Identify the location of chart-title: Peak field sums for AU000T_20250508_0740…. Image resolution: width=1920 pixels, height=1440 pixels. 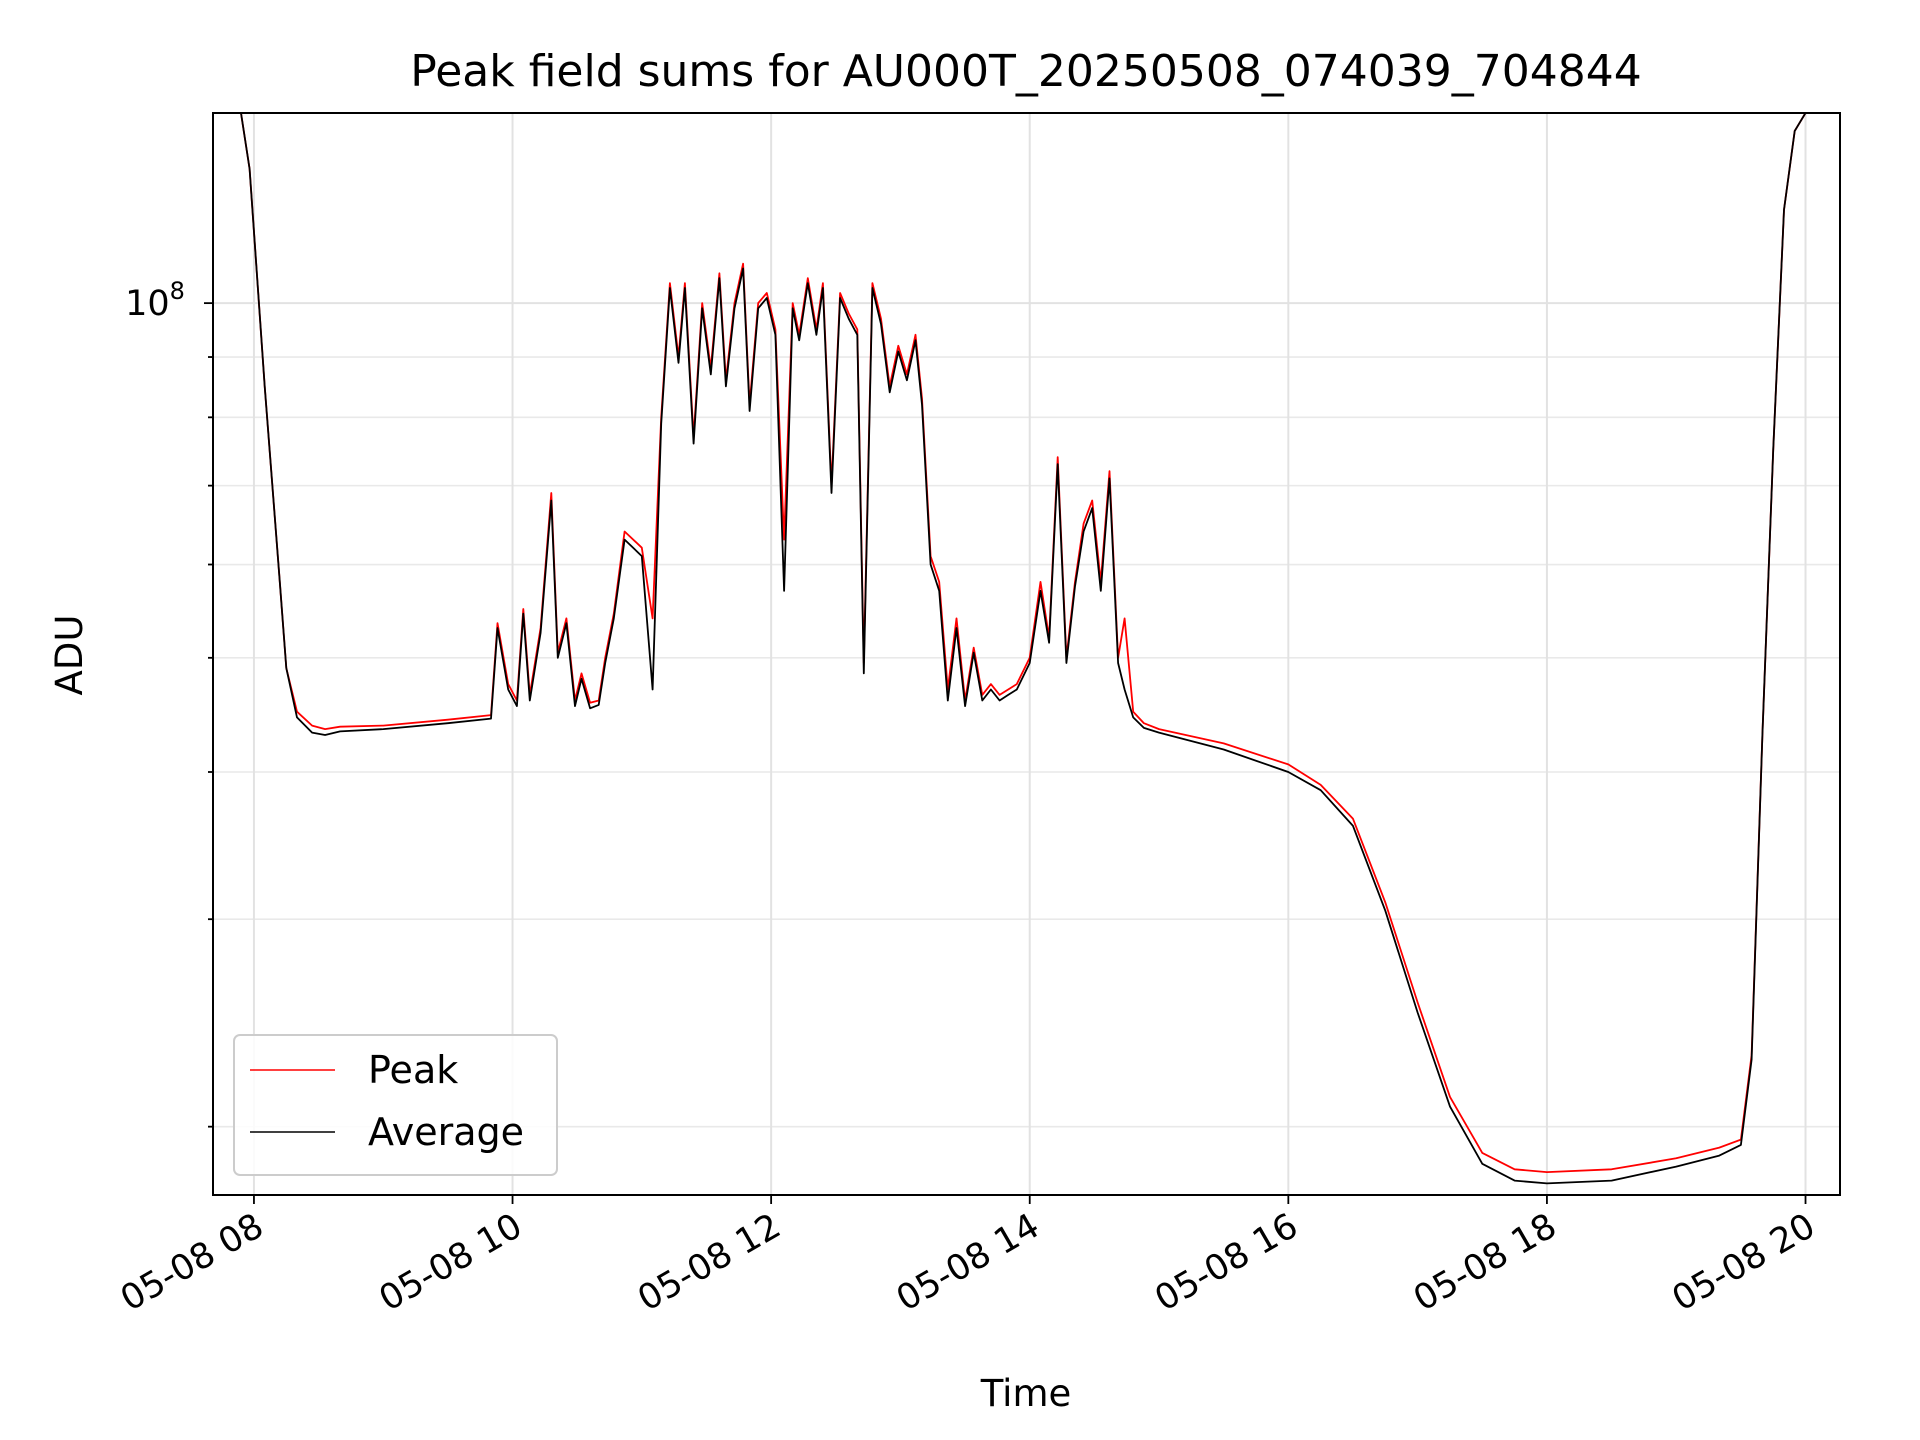
(1026, 71).